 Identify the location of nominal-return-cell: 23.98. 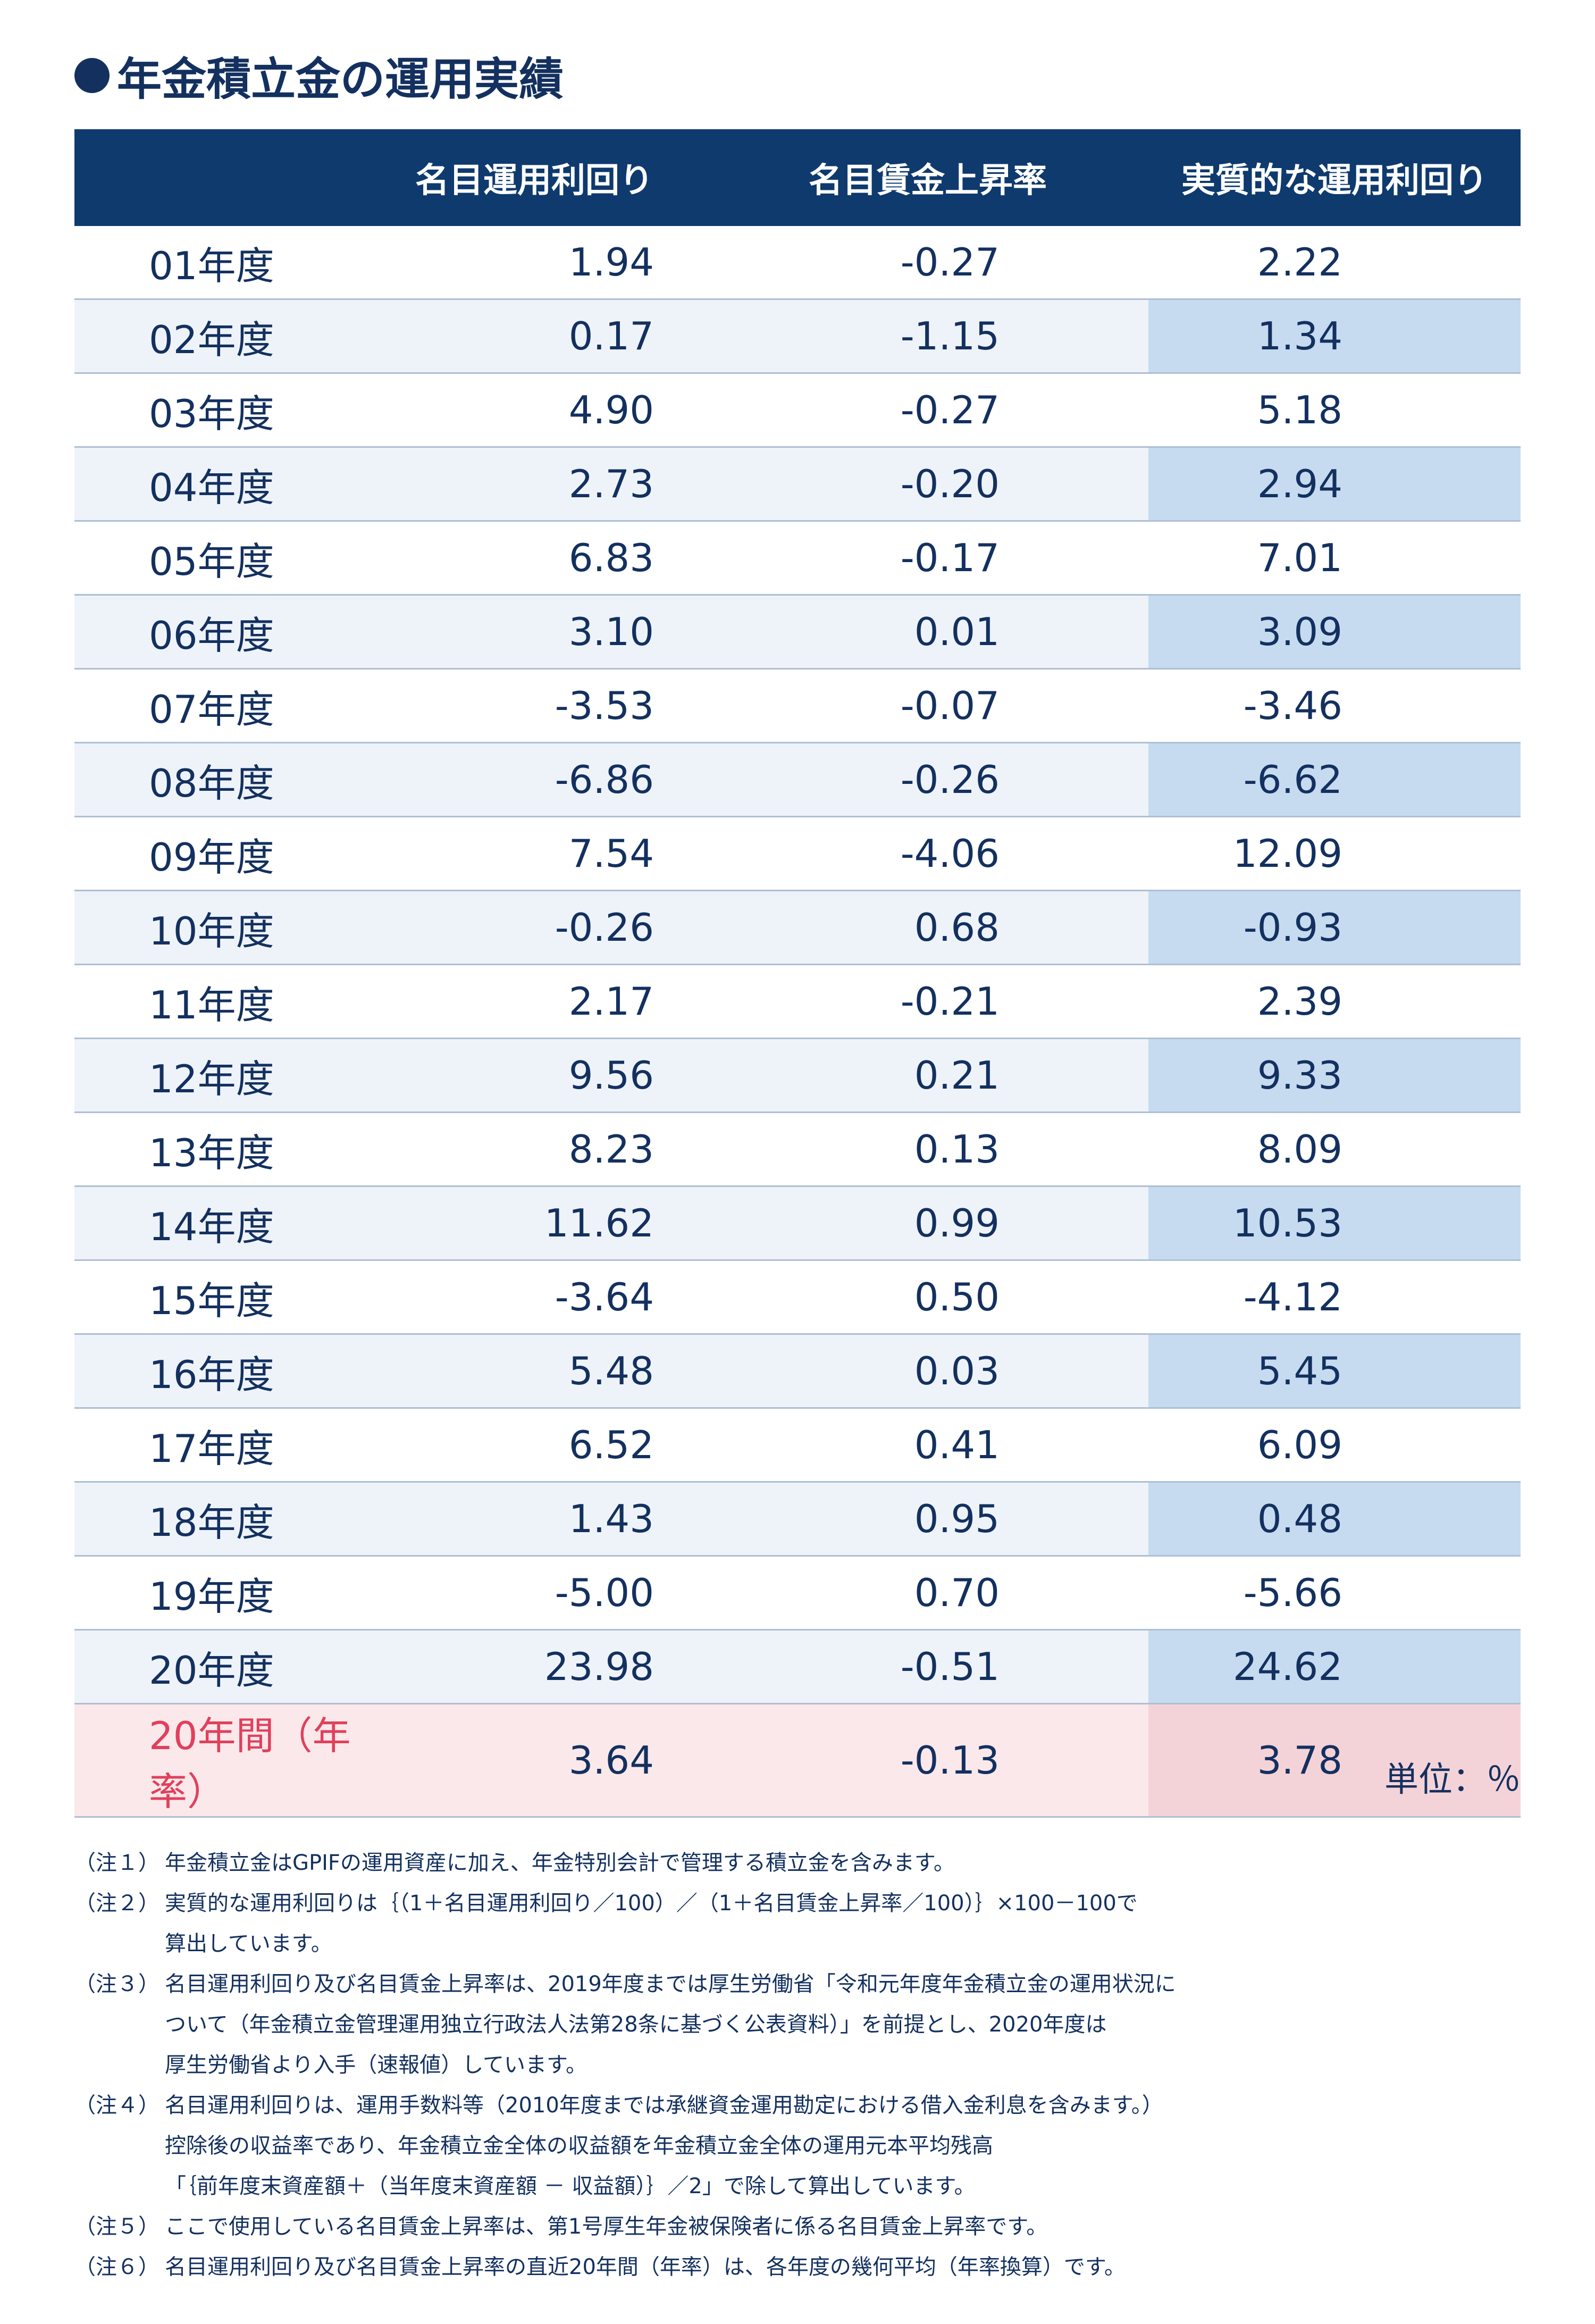
(534, 1667).